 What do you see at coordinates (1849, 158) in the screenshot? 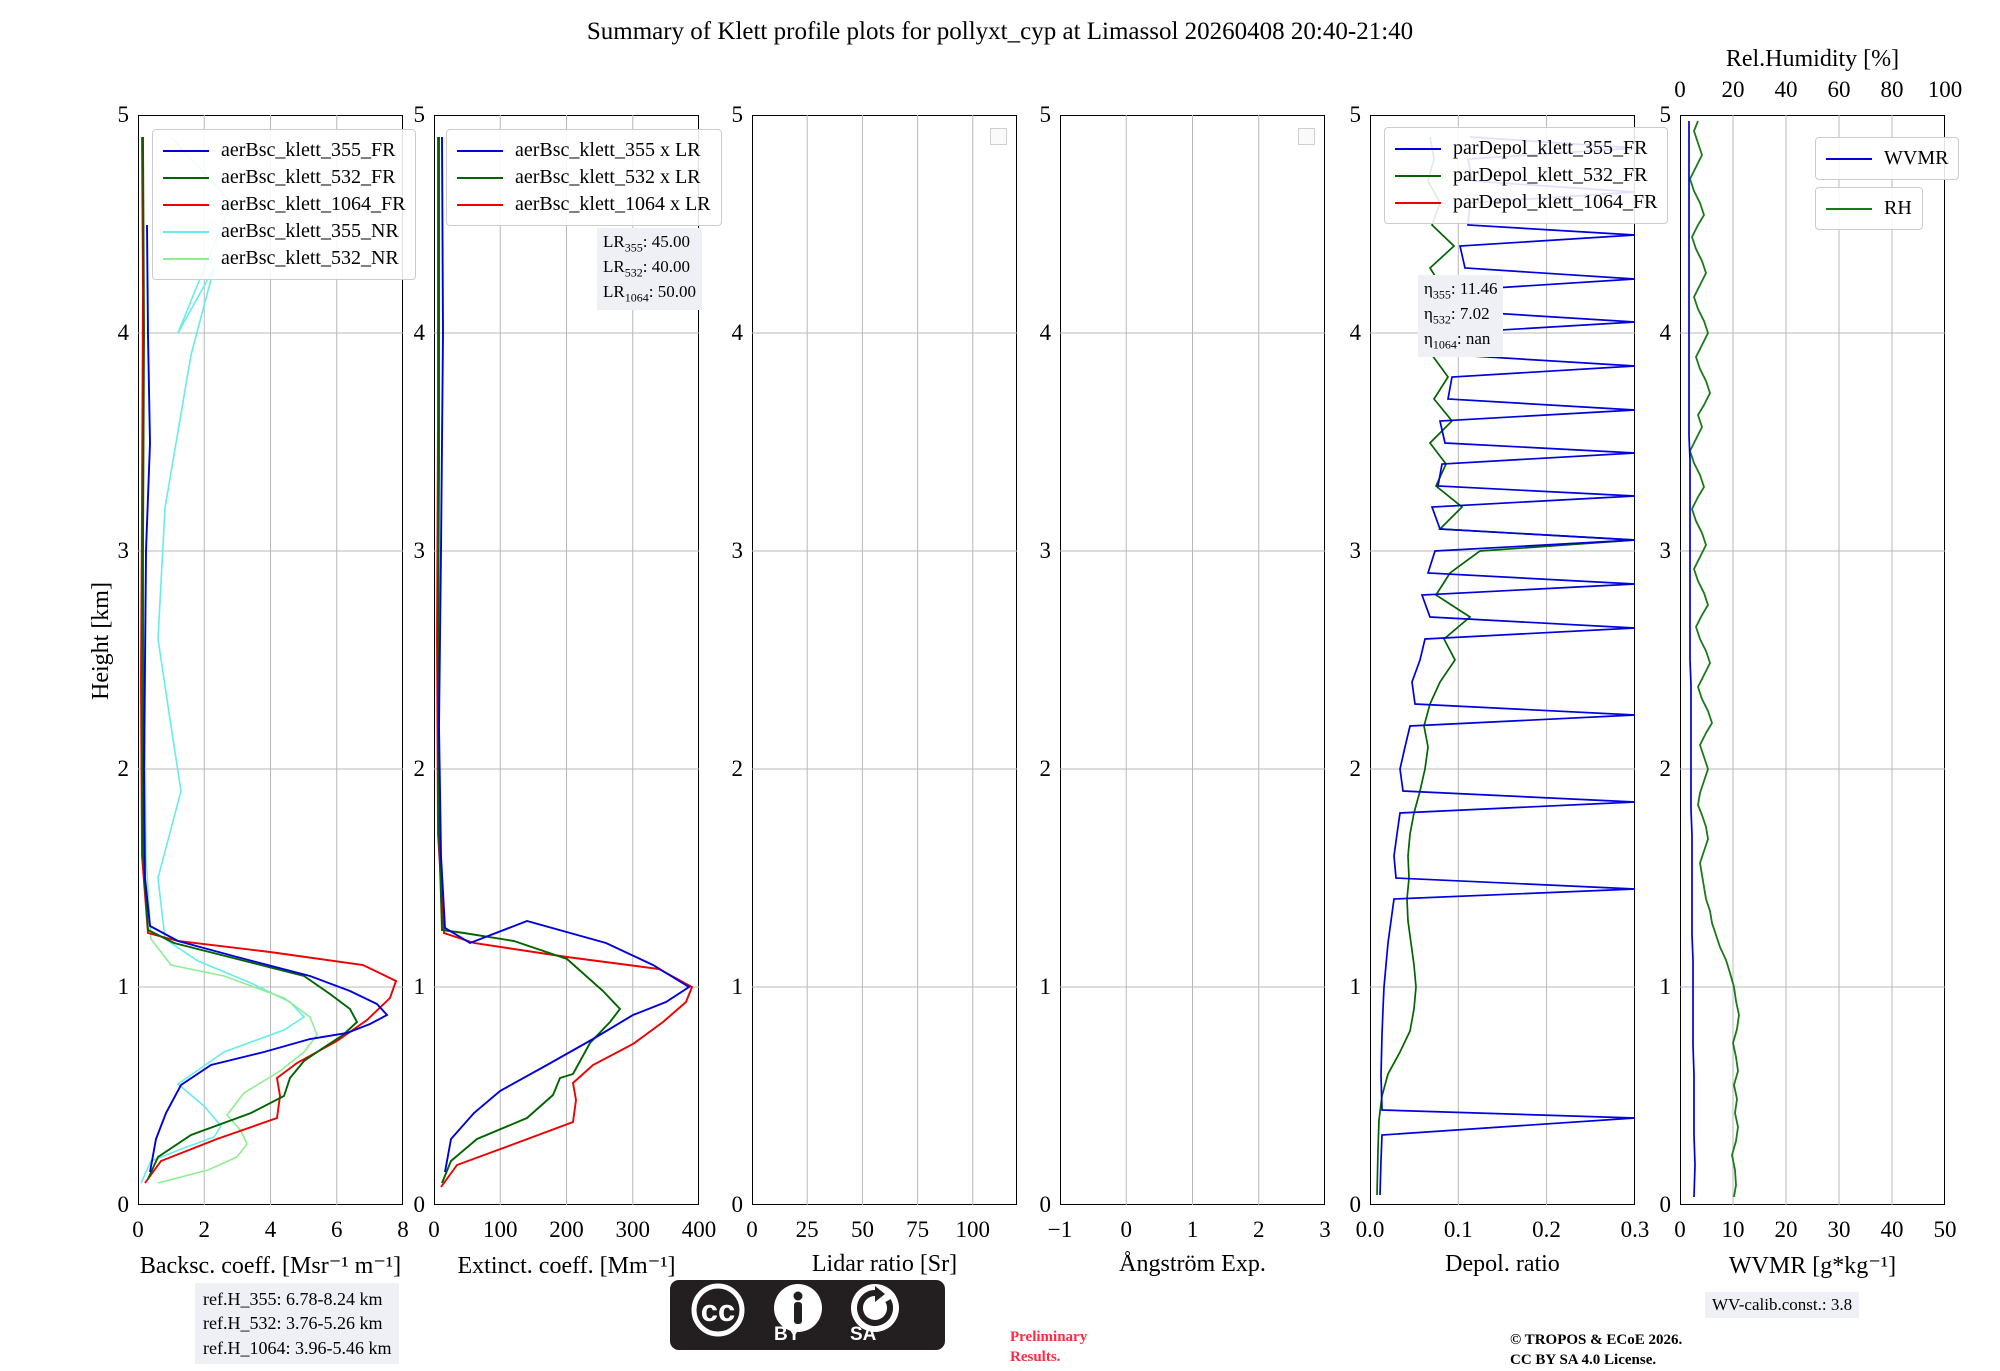
I see `legend-line-wvmr-icon` at bounding box center [1849, 158].